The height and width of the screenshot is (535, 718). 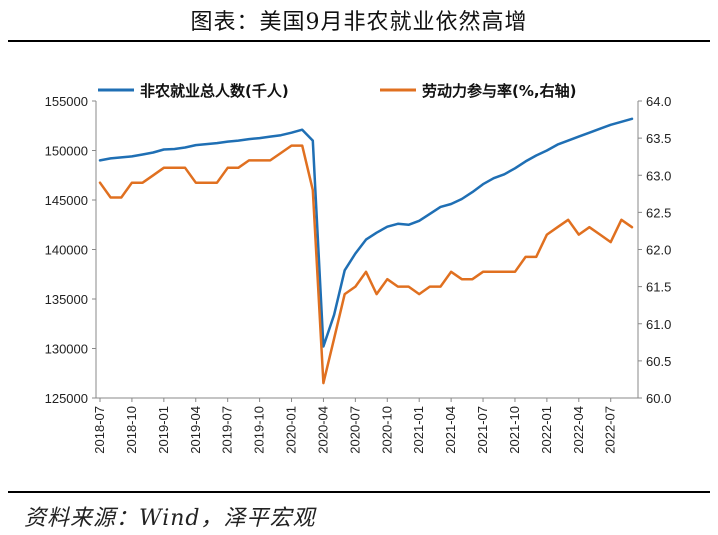 What do you see at coordinates (658, 287) in the screenshot?
I see `y-right-tick-label: 61.5` at bounding box center [658, 287].